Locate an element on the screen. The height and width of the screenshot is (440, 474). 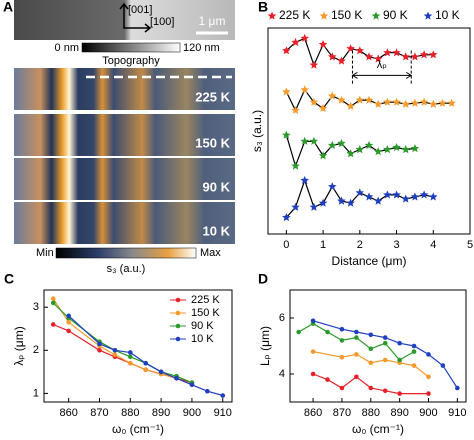
y-tick-label: 6 is located at coordinates (282, 318).